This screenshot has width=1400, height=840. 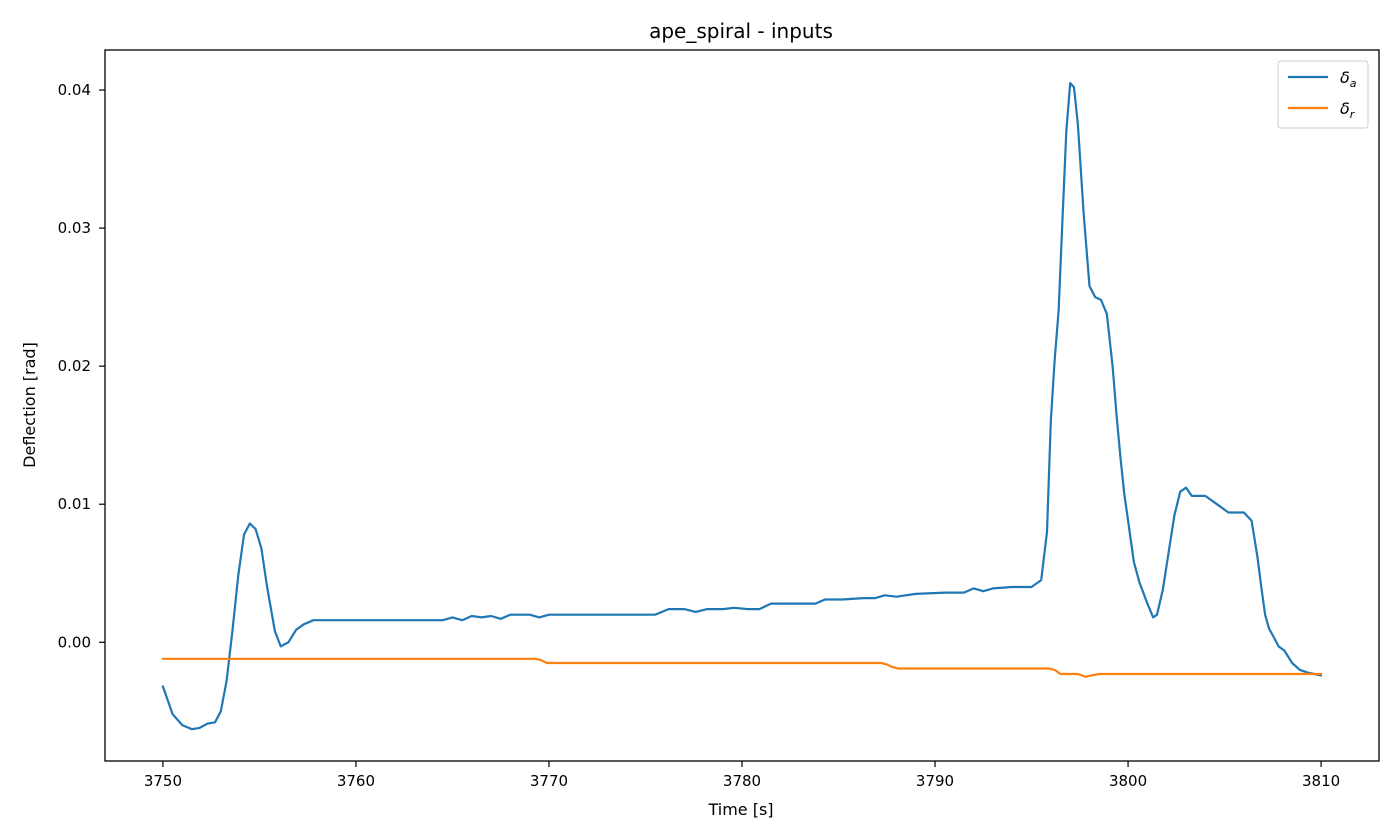 What do you see at coordinates (163, 781) in the screenshot?
I see `x-tick-label: 3750` at bounding box center [163, 781].